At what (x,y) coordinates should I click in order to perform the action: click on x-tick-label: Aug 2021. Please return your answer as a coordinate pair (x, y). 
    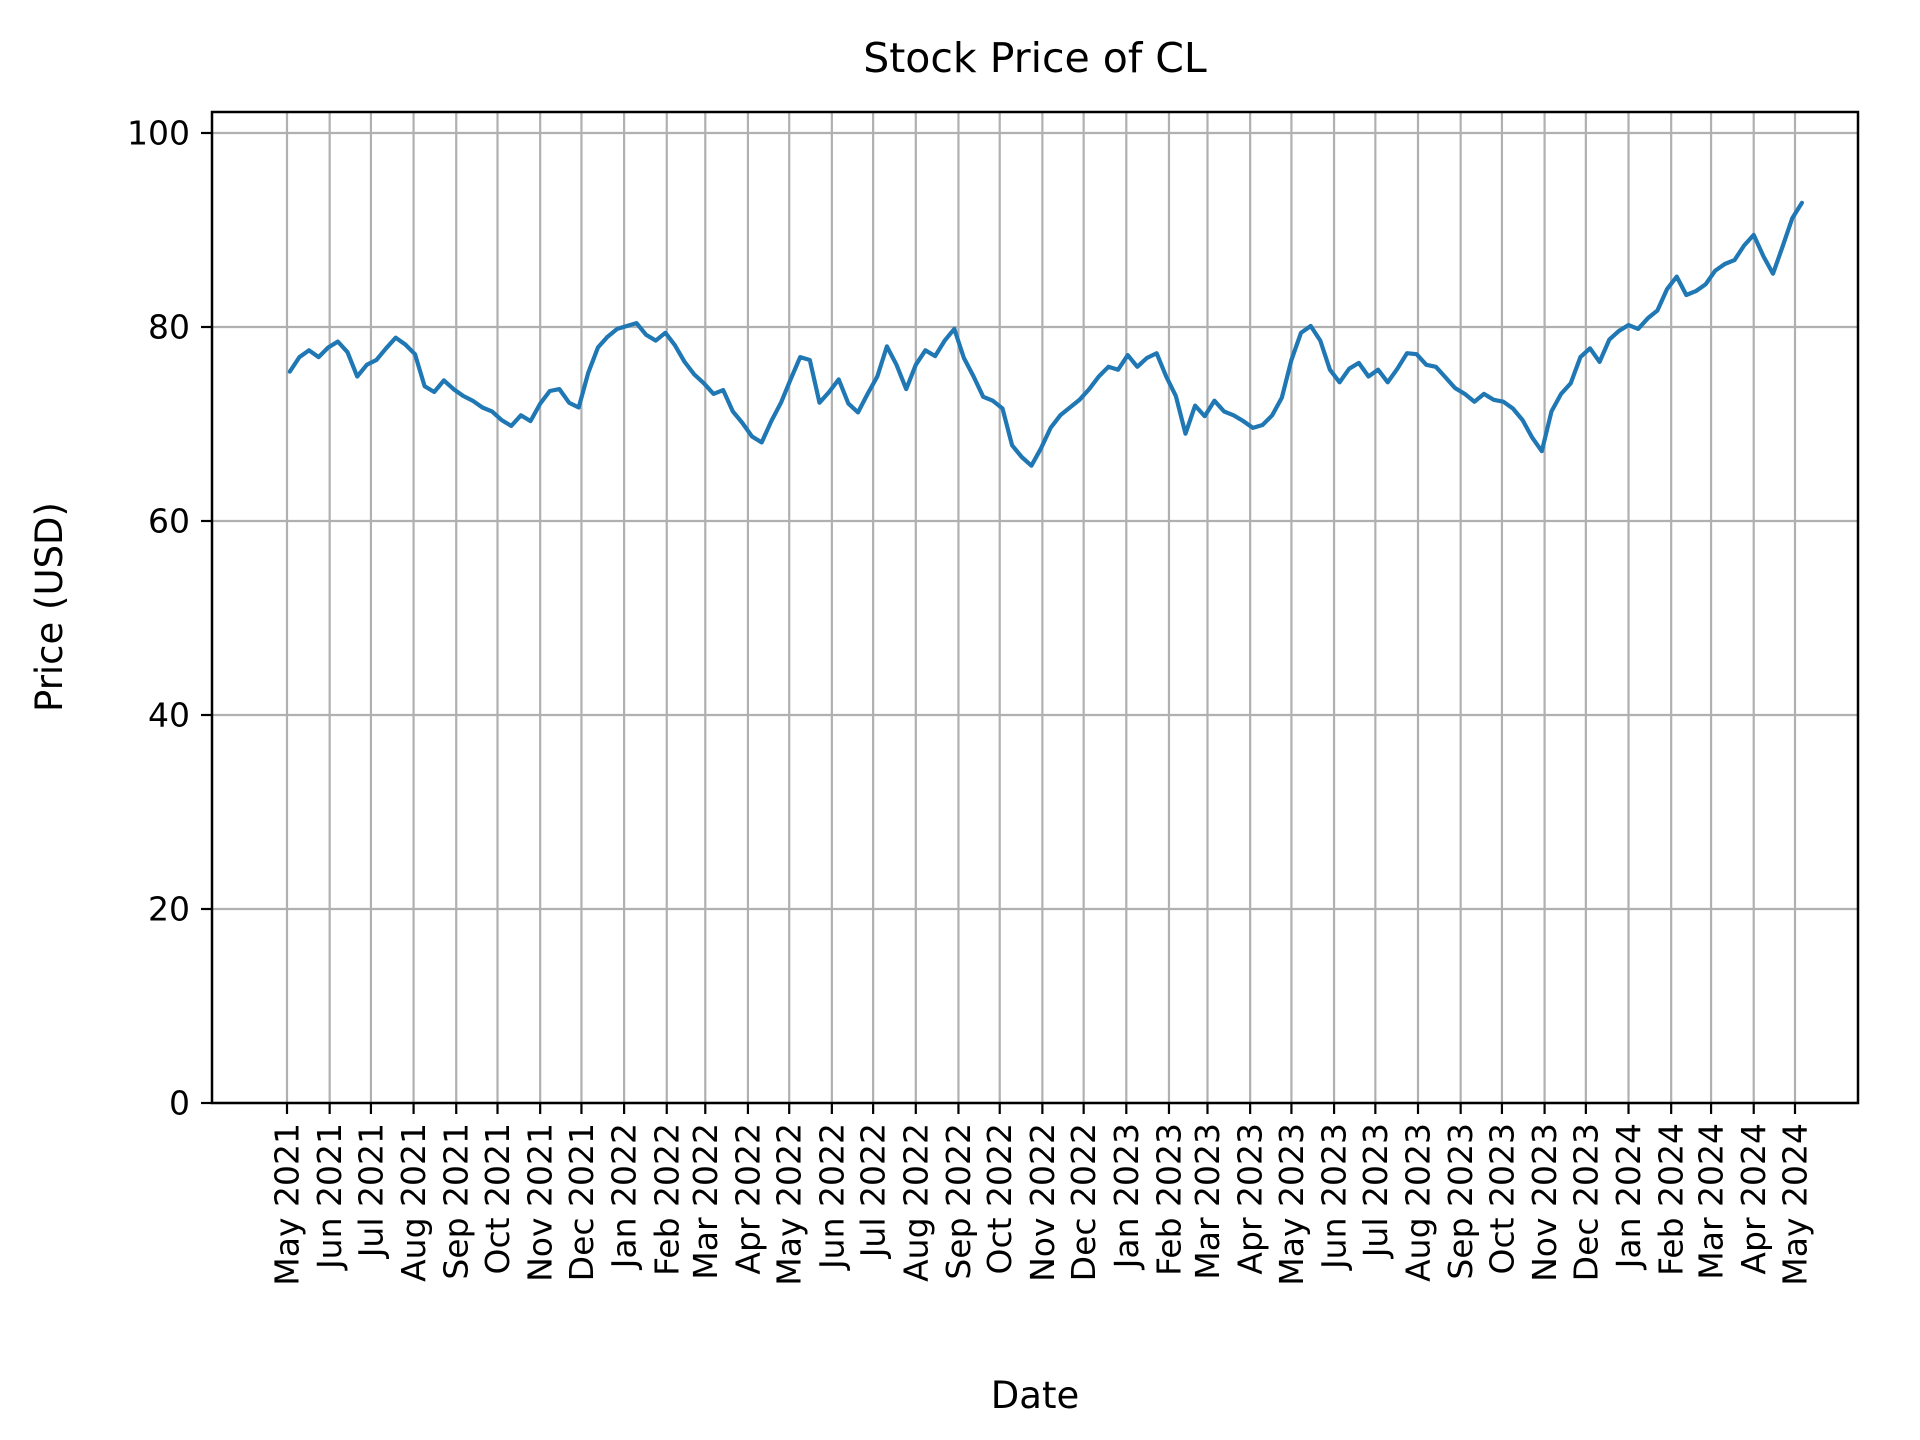
    Looking at the image, I should click on (413, 1202).